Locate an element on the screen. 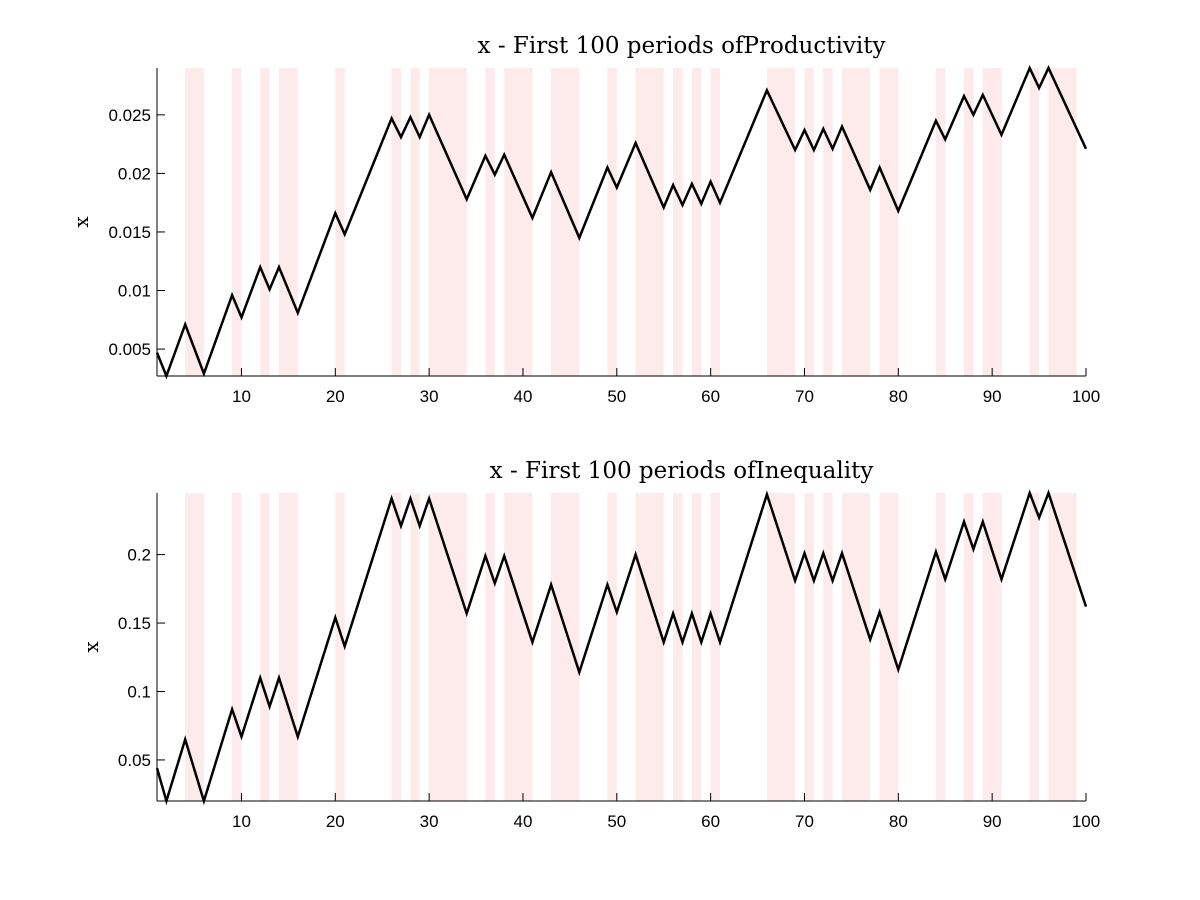  y-tick-label: 0.01 is located at coordinates (134, 291).